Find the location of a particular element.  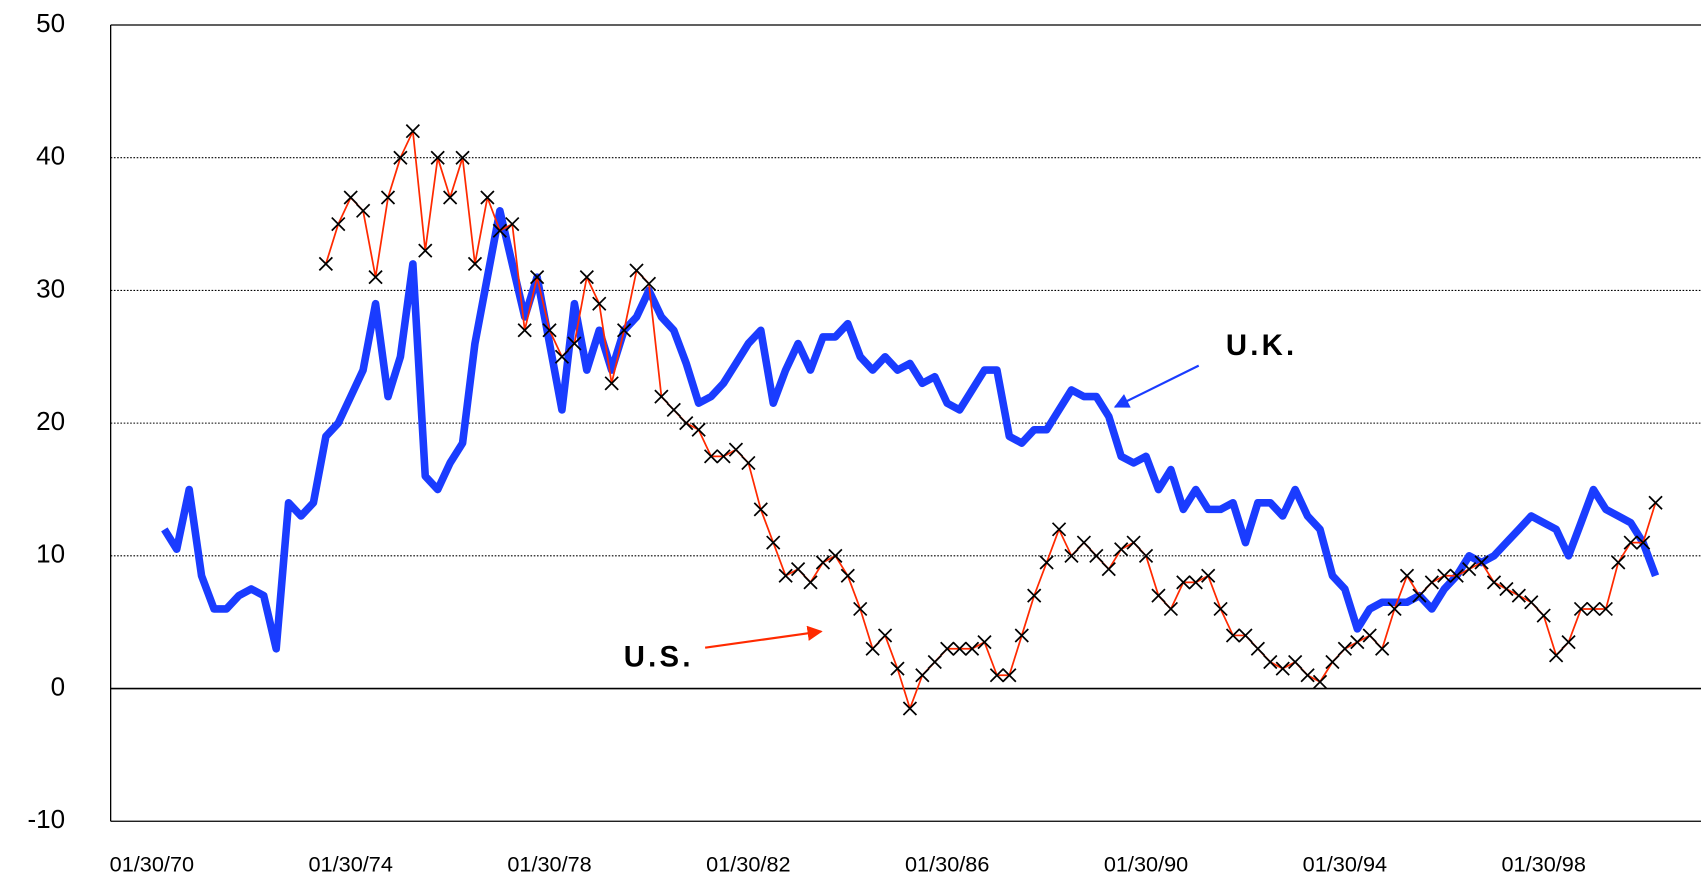

y-tick-label: 30 is located at coordinates (50, 288).